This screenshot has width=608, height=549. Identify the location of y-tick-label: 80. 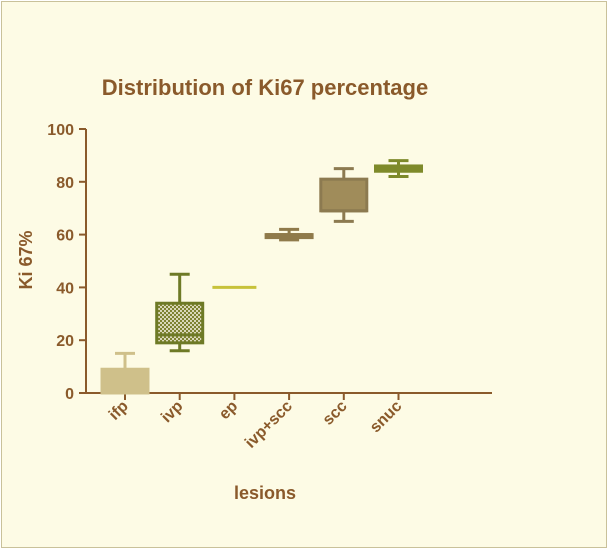
(65, 183).